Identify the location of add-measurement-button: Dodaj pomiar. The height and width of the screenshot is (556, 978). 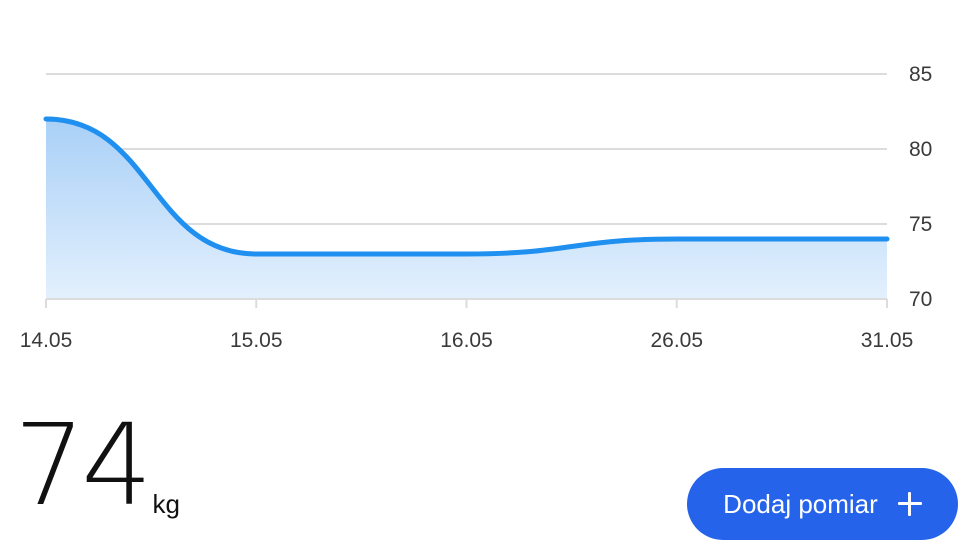
(822, 504).